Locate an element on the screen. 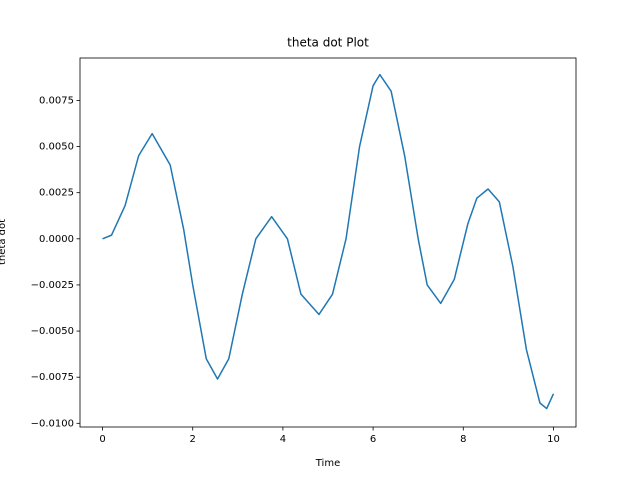 The image size is (640, 480). x-tick-label: 10 is located at coordinates (553, 439).